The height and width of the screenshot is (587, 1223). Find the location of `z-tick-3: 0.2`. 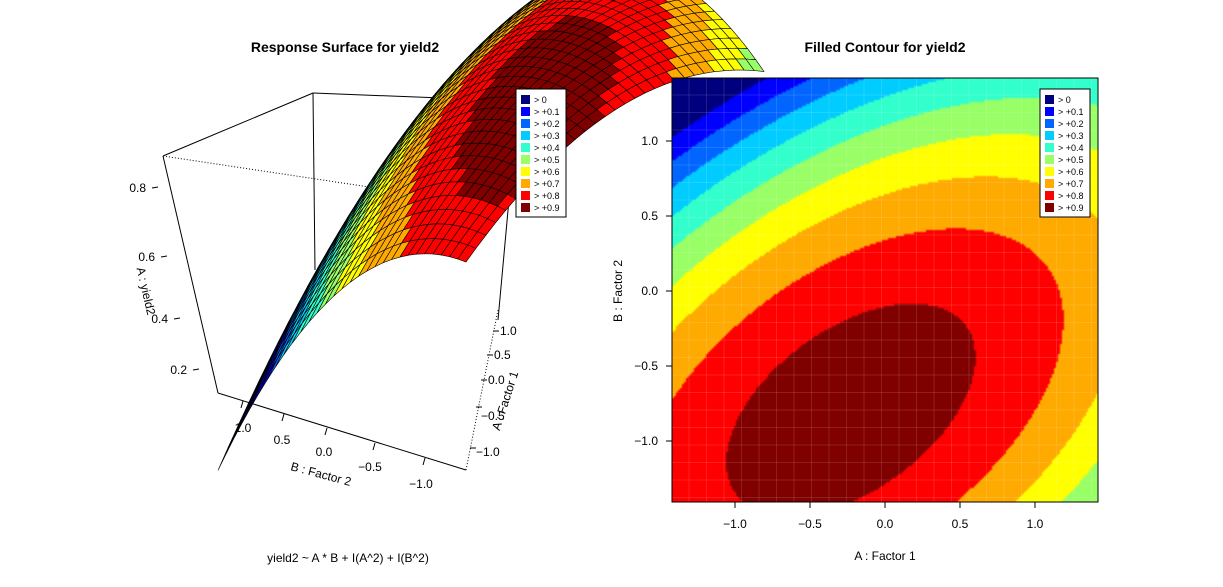

z-tick-3: 0.2 is located at coordinates (178, 370).